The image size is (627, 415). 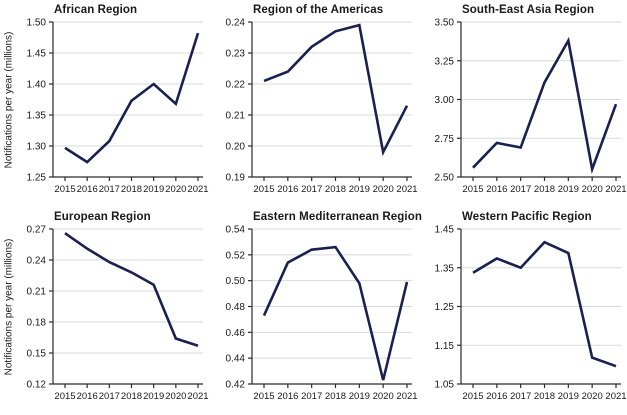 What do you see at coordinates (236, 85) in the screenshot?
I see `y-tick-label: 0.22` at bounding box center [236, 85].